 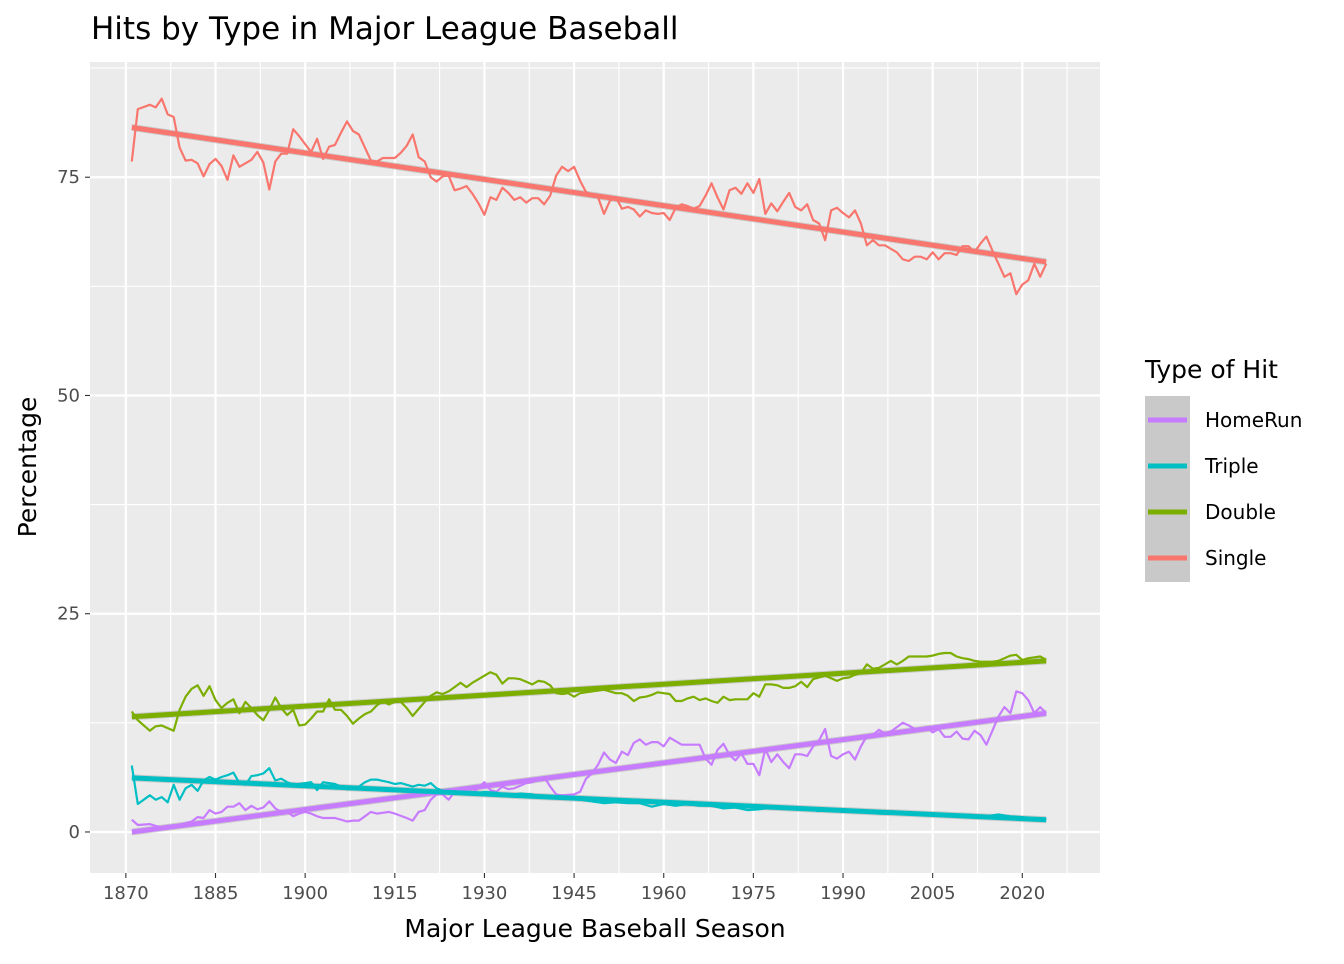 I want to click on legend-label-homerun: HomeRun, so click(x=1253, y=420).